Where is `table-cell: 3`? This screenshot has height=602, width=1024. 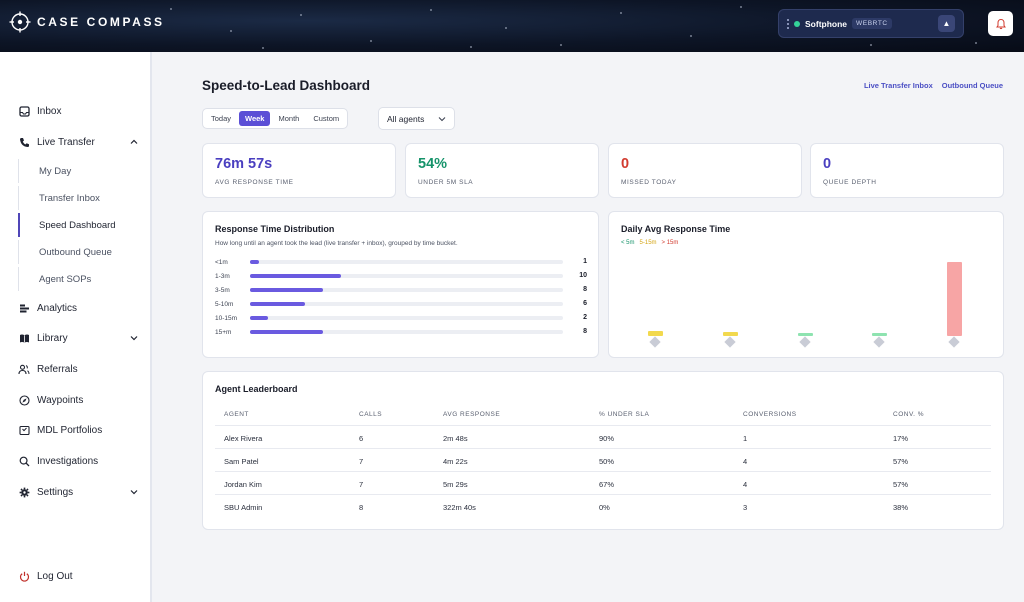 table-cell: 3 is located at coordinates (745, 507).